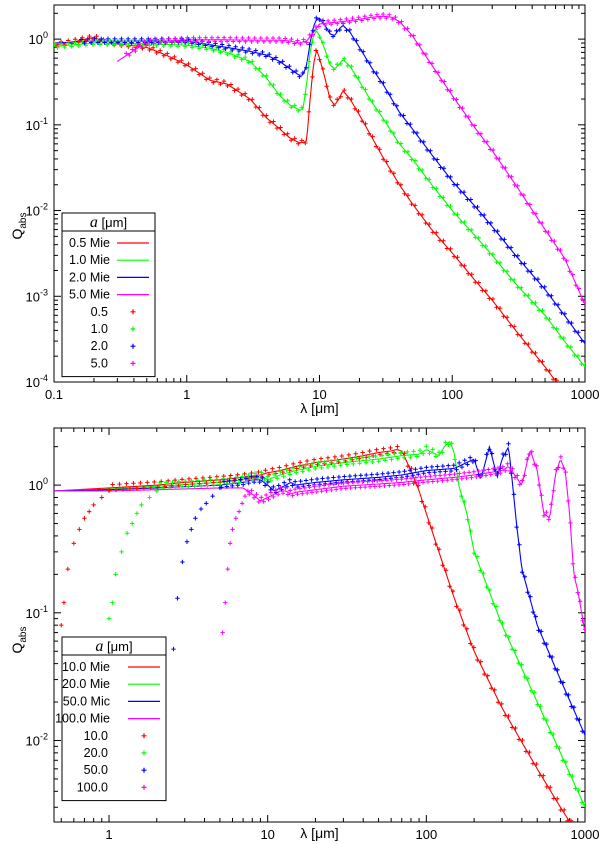 This screenshot has height=844, width=600. I want to click on x-axis-label: λ [μm], so click(319, 408).